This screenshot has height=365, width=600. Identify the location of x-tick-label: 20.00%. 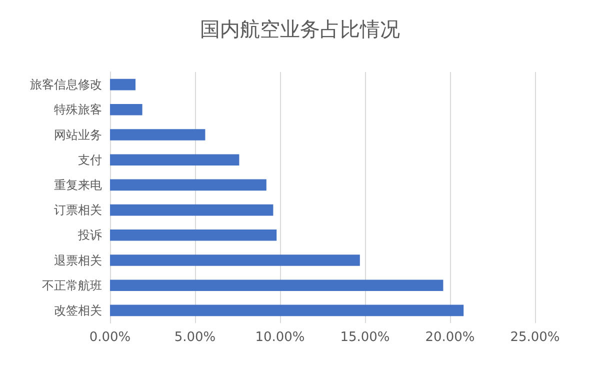
(450, 337).